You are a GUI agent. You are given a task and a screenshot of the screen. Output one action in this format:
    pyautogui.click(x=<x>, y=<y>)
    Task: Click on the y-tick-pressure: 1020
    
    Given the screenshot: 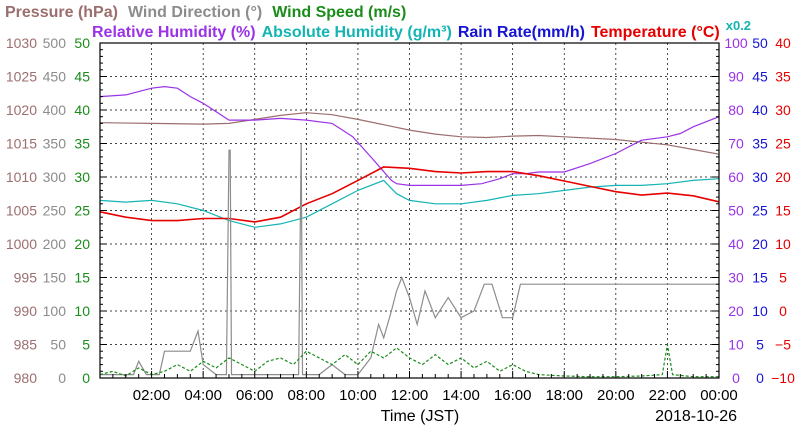 What is the action you would take?
    pyautogui.click(x=21, y=110)
    